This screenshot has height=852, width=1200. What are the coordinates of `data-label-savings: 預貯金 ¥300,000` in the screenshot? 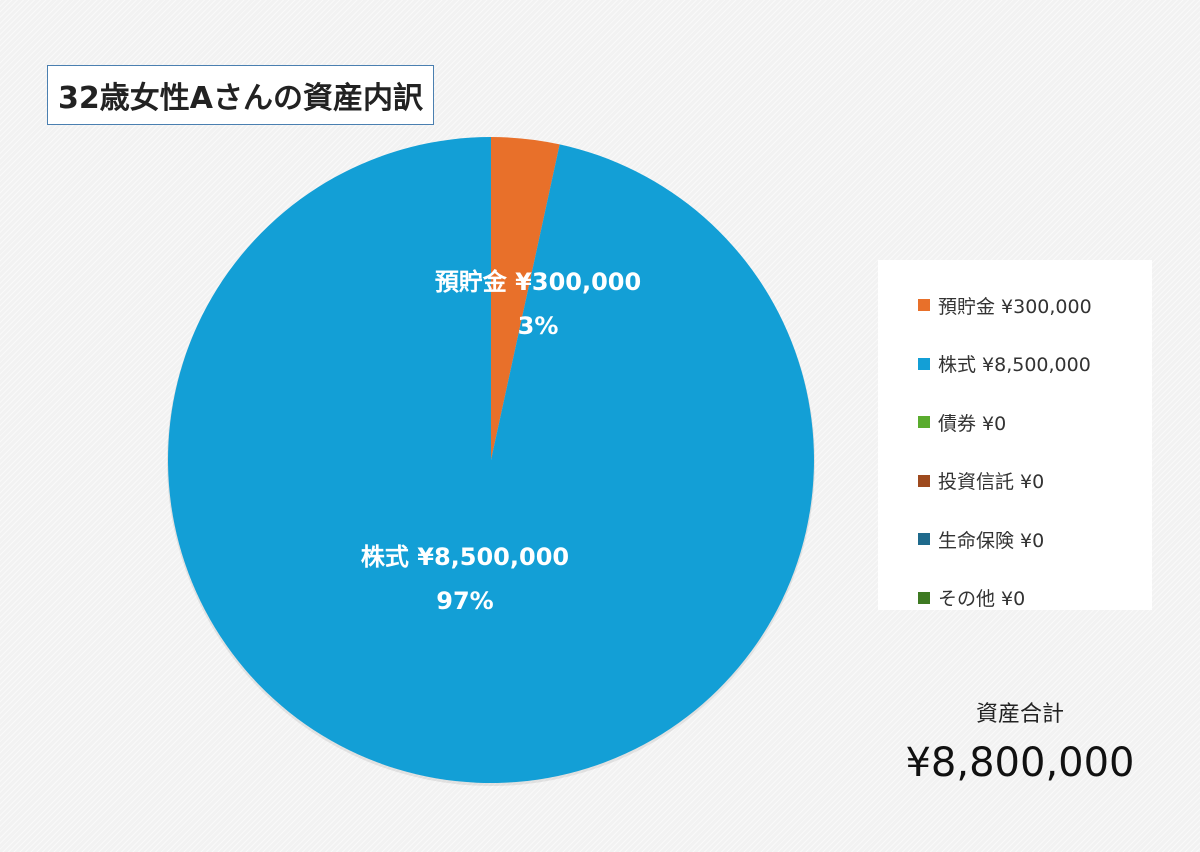 It's located at (538, 282).